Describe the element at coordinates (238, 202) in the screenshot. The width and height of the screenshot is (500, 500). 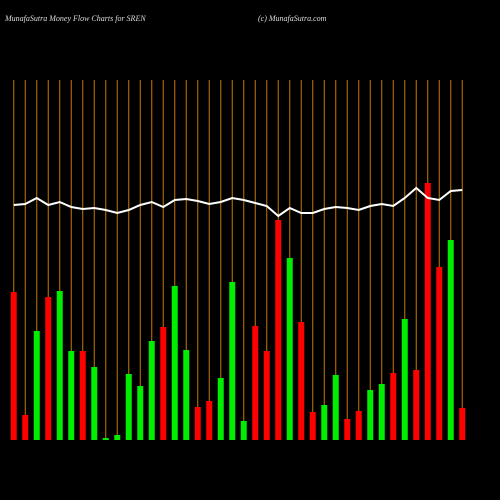
I see `money-flow-line` at that location.